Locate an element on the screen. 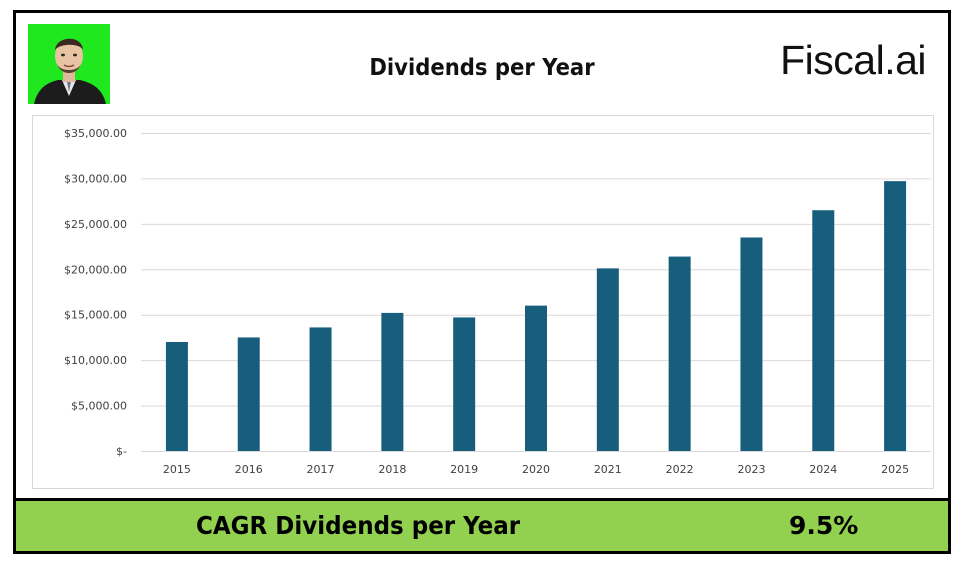 This screenshot has height=566, width=962. bar-2018 is located at coordinates (392, 381).